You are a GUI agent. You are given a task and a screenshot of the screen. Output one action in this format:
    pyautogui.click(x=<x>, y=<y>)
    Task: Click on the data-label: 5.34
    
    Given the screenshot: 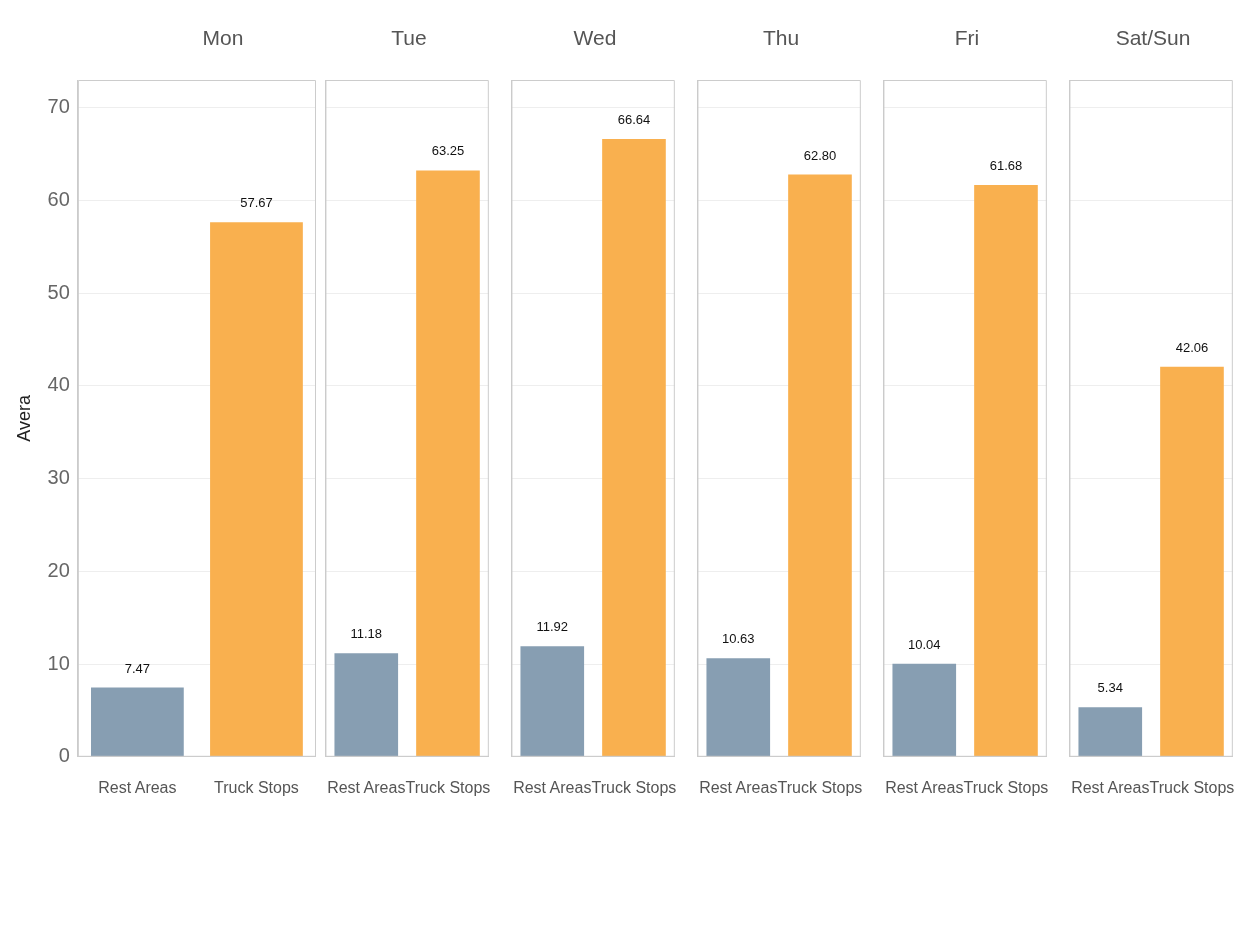 What is the action you would take?
    pyautogui.click(x=1110, y=688)
    